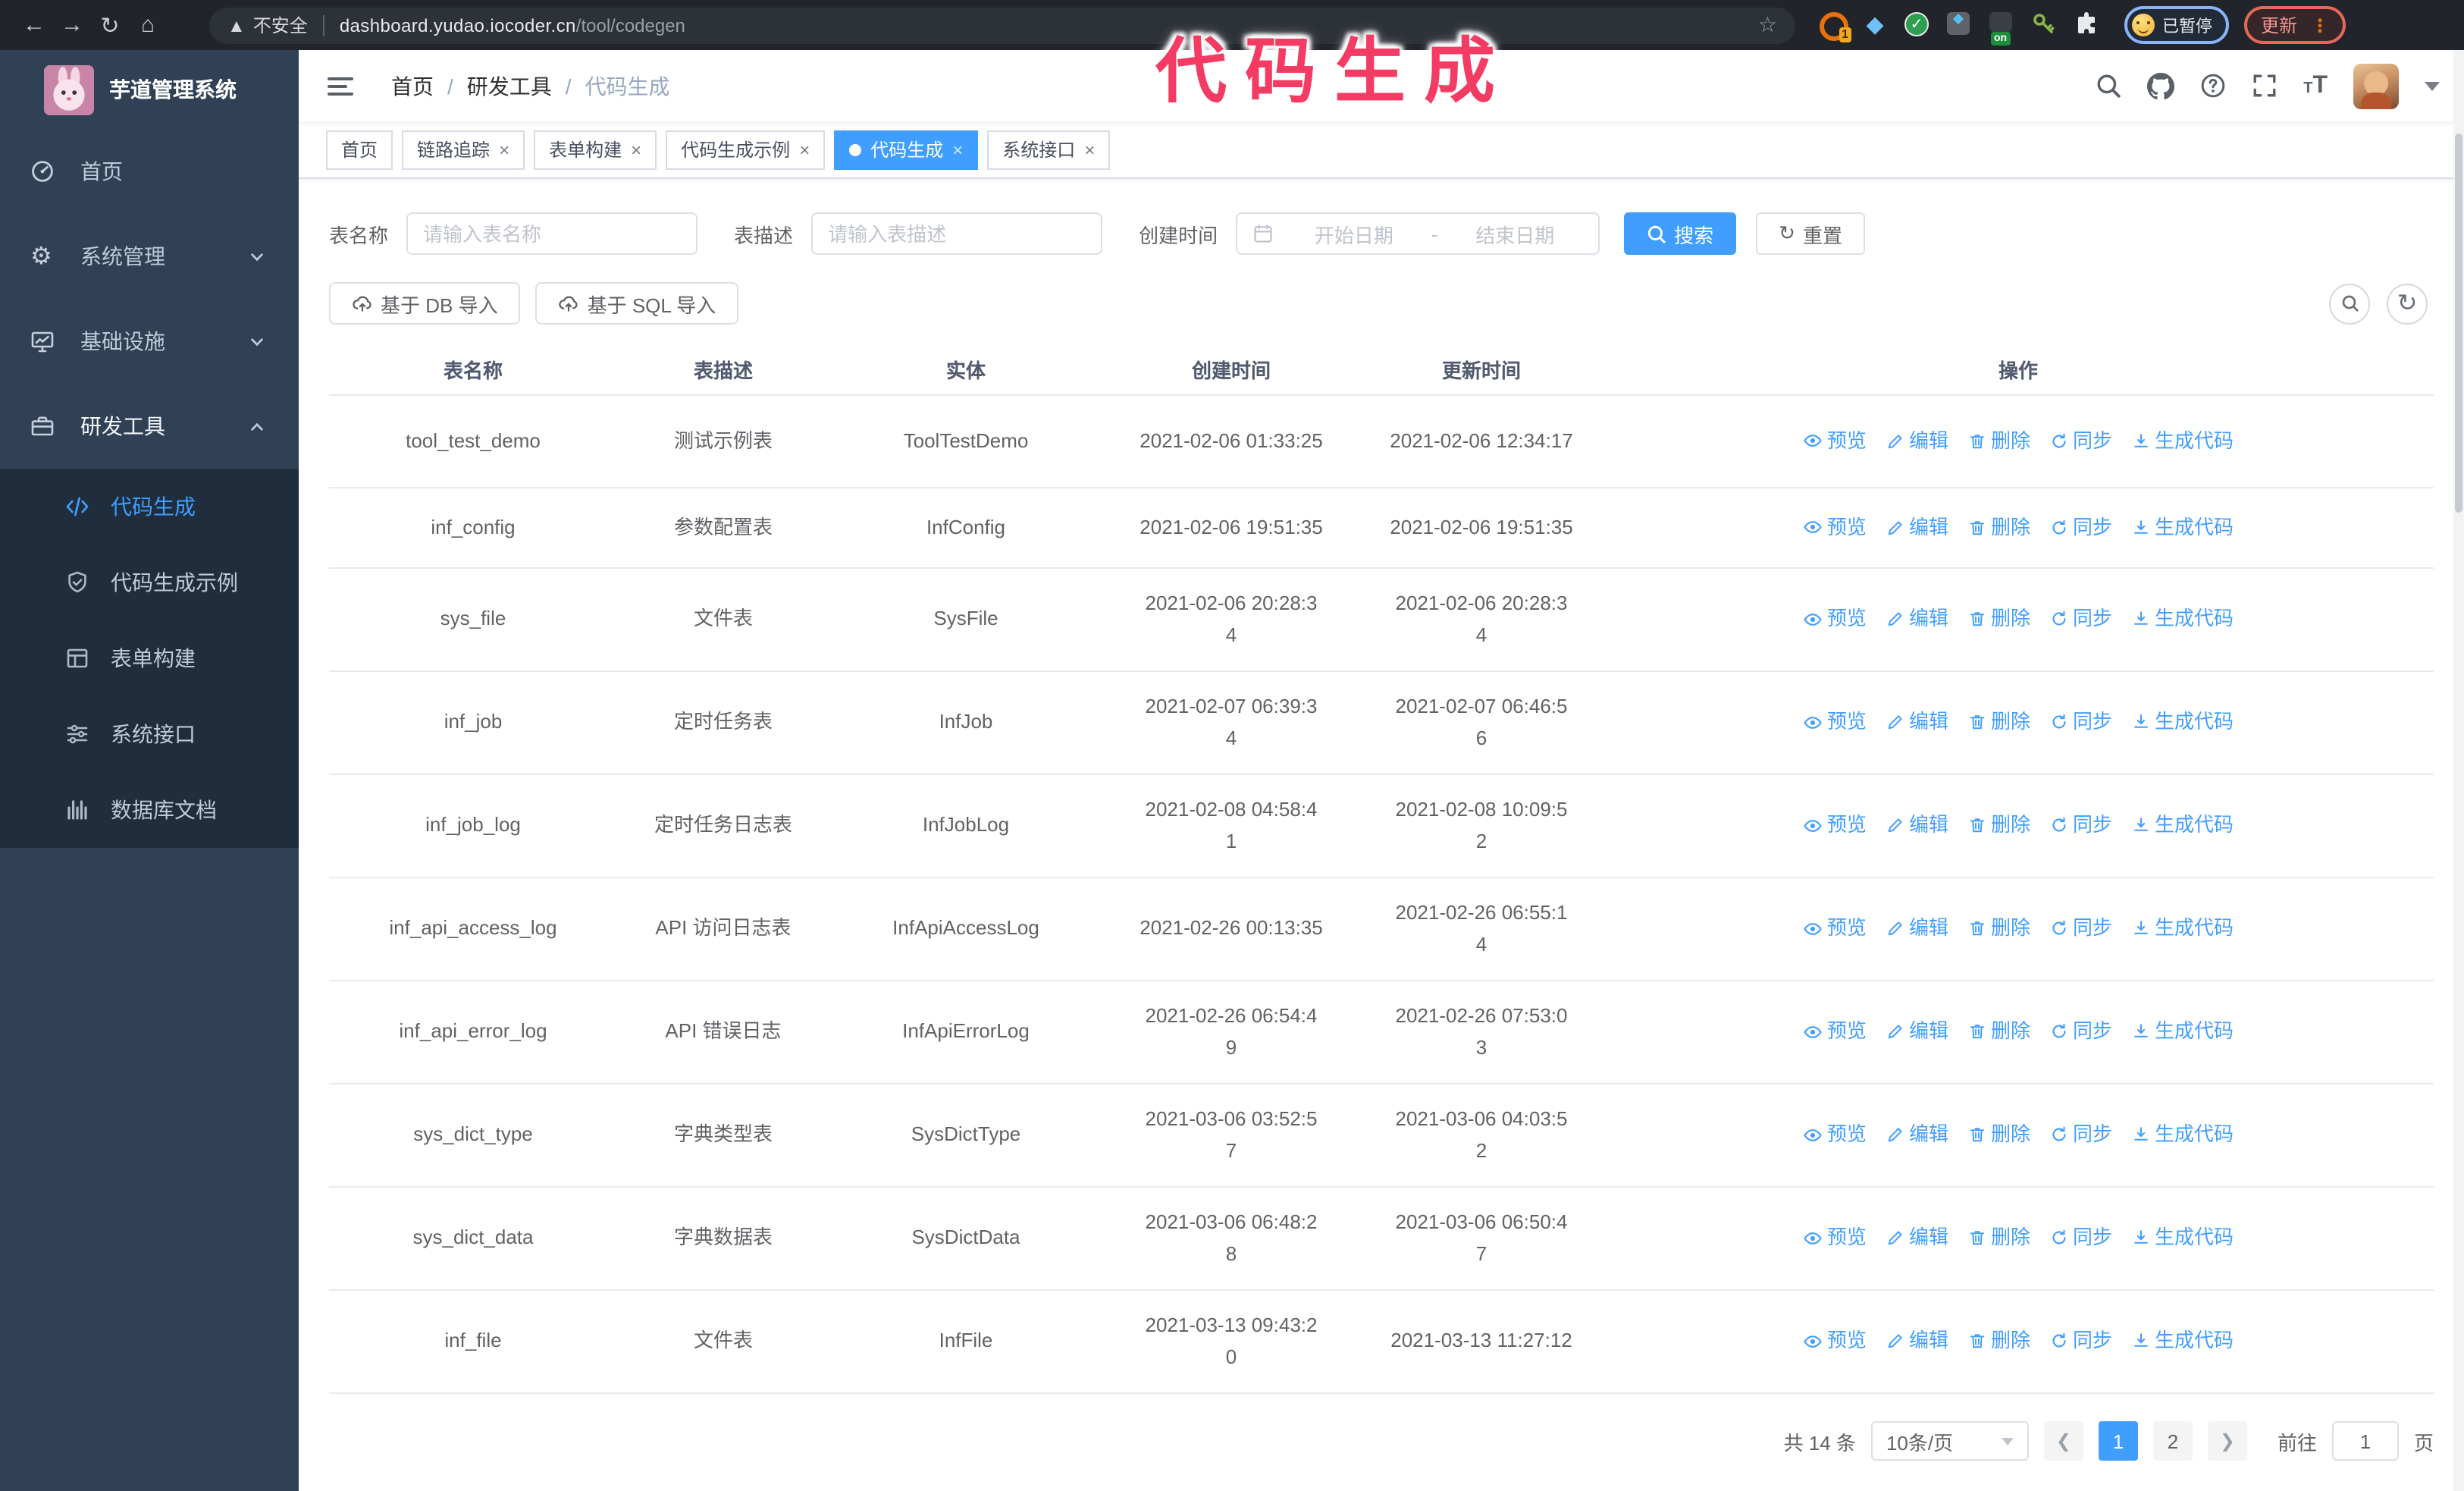  Describe the element at coordinates (957, 233) in the screenshot. I see `table-desc-input` at that location.